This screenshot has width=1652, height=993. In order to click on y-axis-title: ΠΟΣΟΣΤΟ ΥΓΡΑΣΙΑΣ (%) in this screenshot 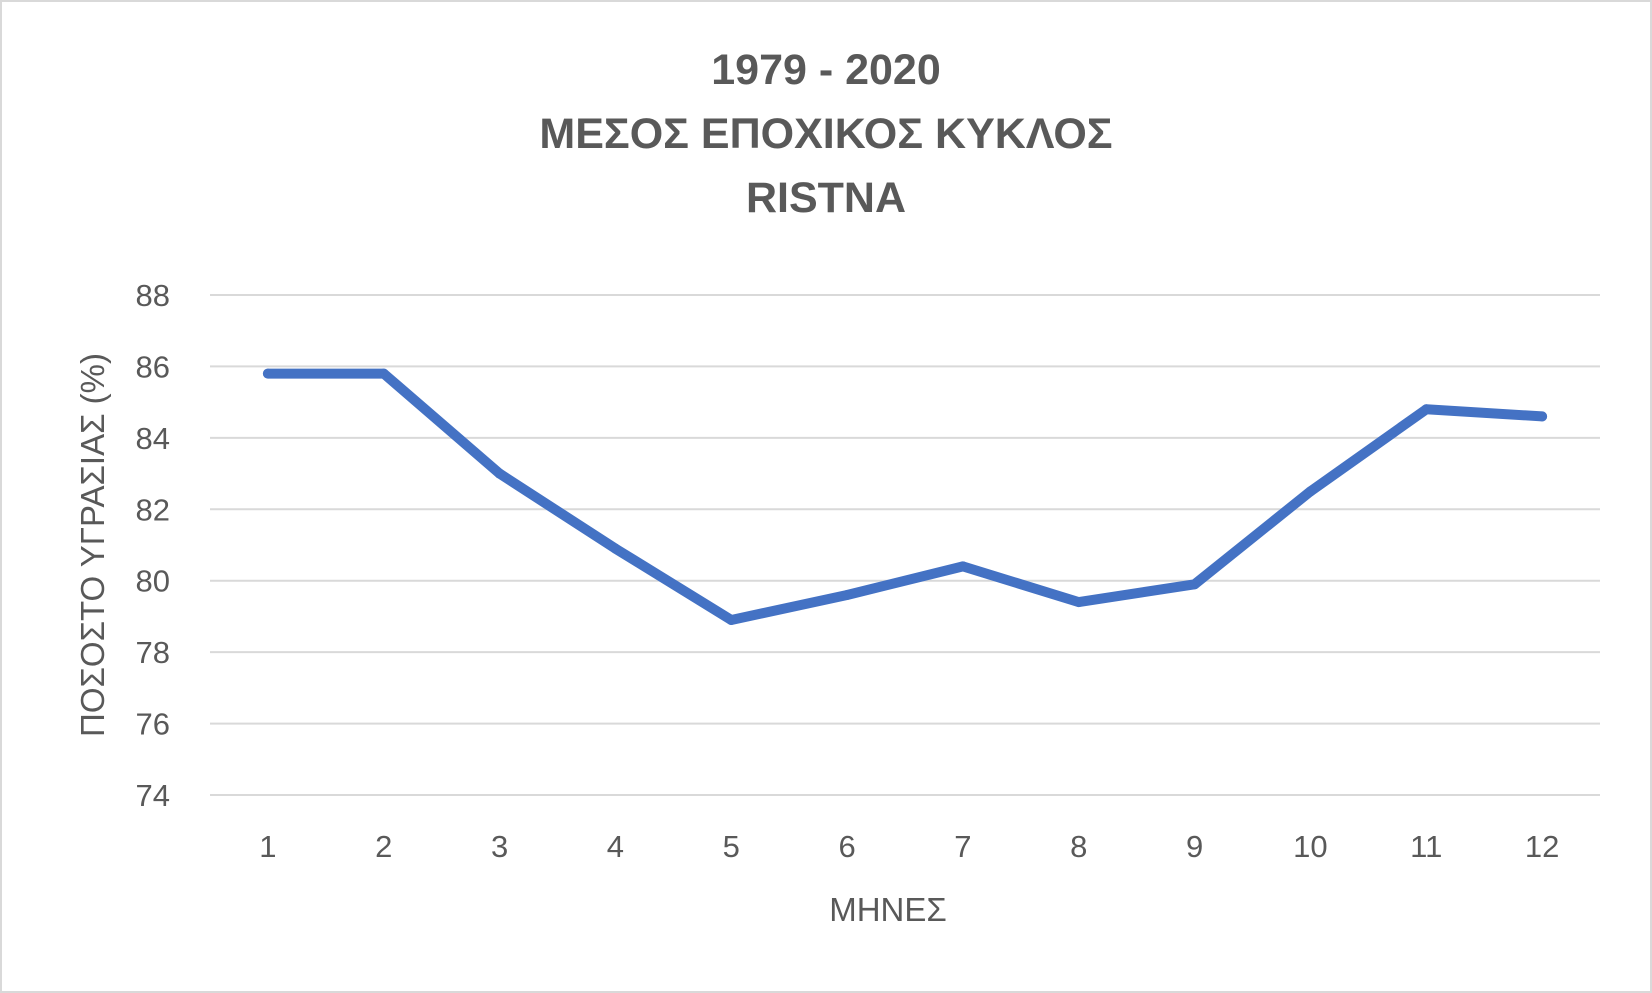, I will do `click(92, 545)`.